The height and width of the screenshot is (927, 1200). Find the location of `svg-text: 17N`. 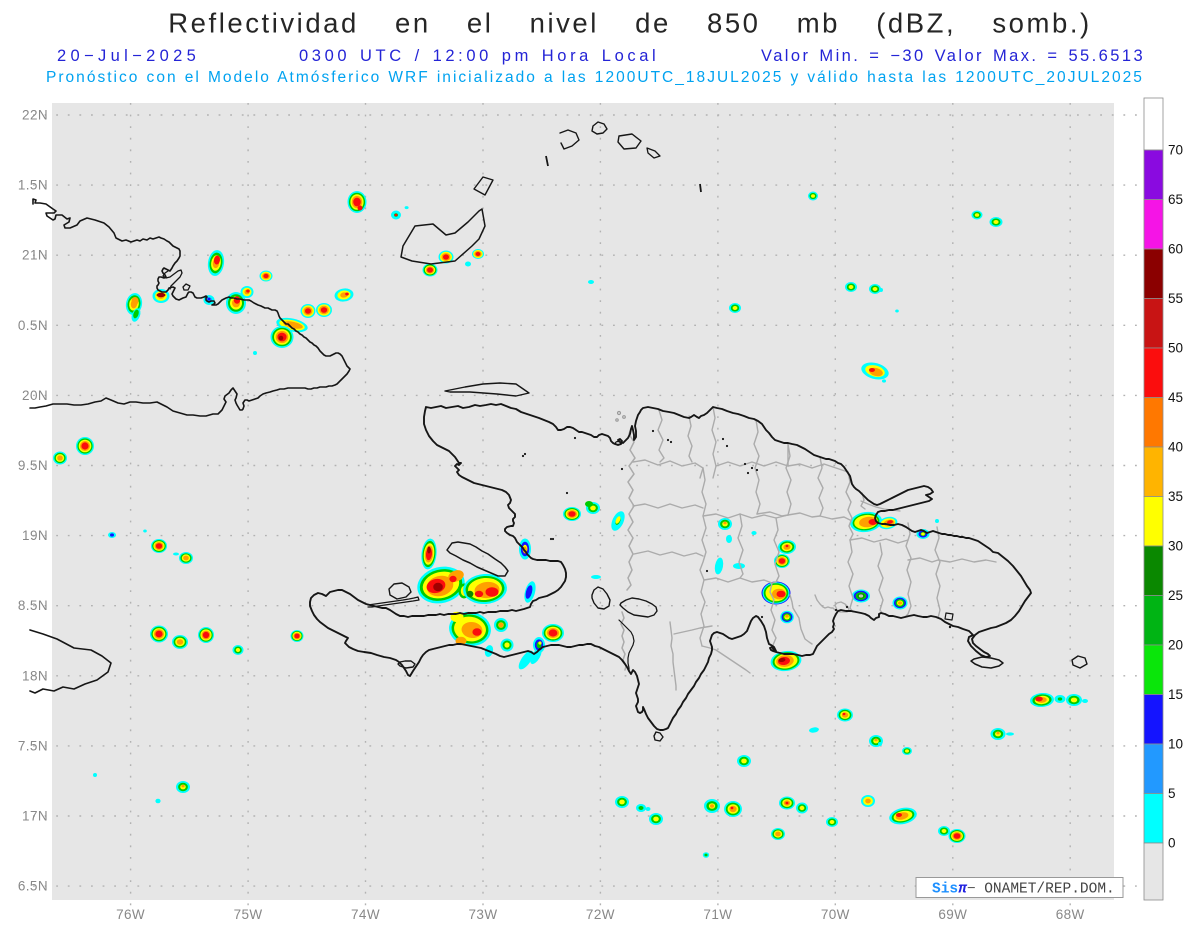

svg-text: 17N is located at coordinates (35, 816).